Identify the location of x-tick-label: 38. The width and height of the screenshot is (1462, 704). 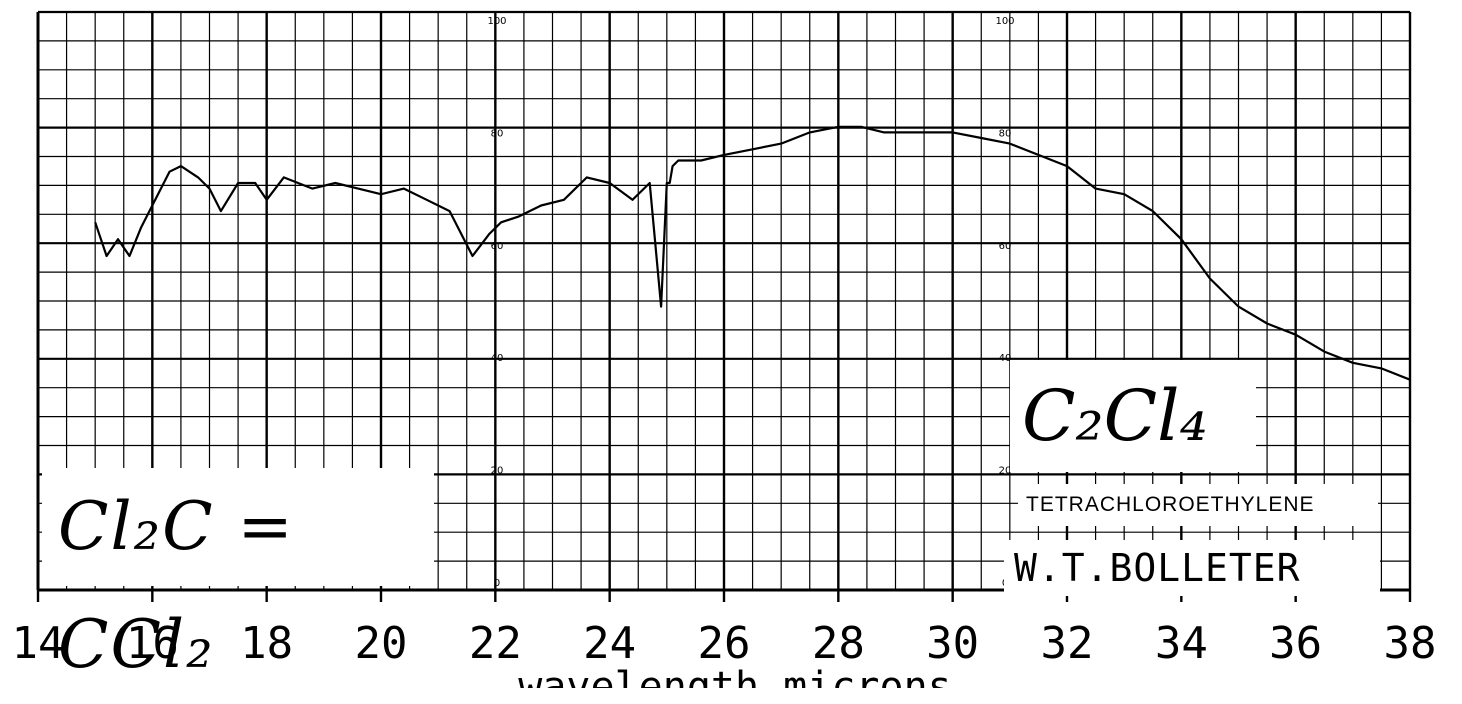
(1410, 643).